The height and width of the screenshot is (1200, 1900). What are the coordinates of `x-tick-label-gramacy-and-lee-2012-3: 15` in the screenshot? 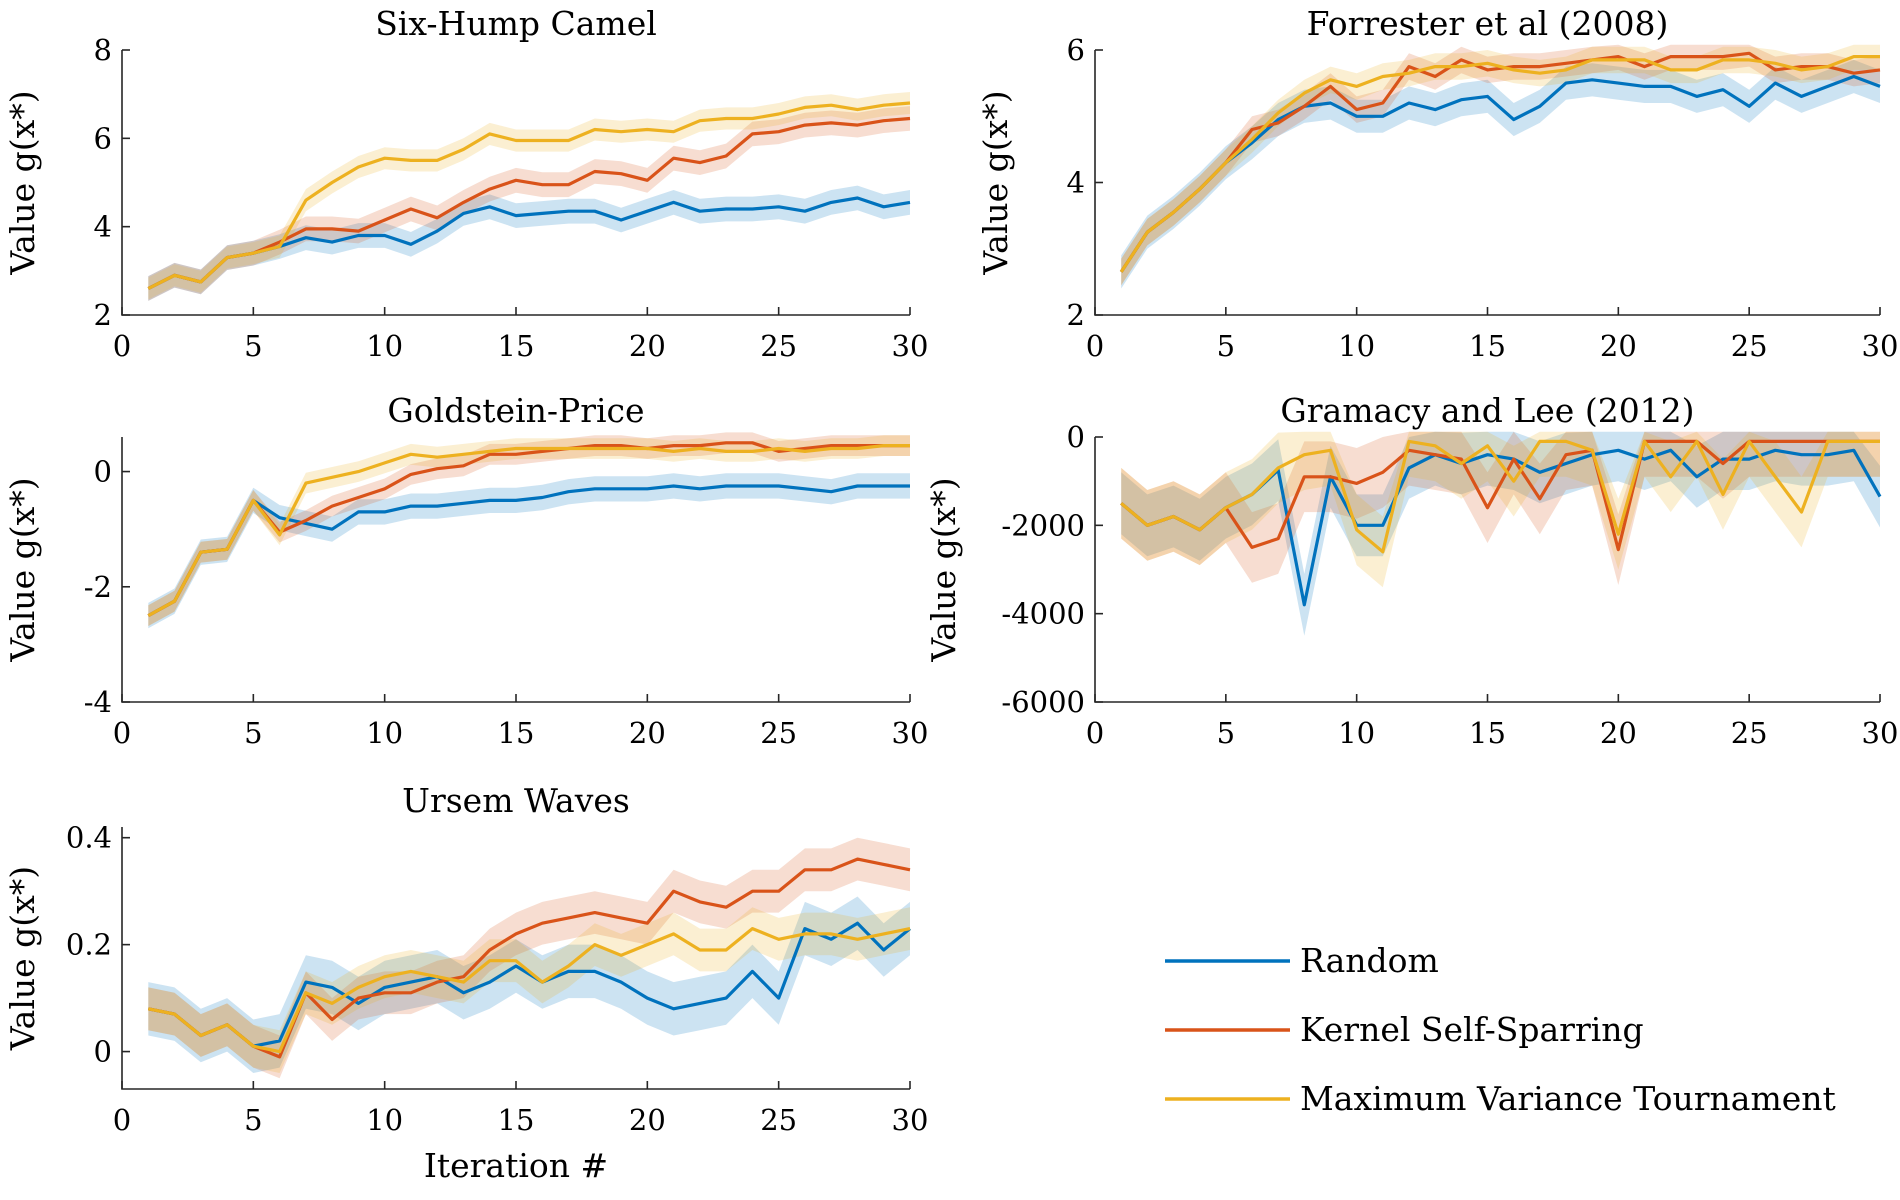 It's located at (1487, 733).